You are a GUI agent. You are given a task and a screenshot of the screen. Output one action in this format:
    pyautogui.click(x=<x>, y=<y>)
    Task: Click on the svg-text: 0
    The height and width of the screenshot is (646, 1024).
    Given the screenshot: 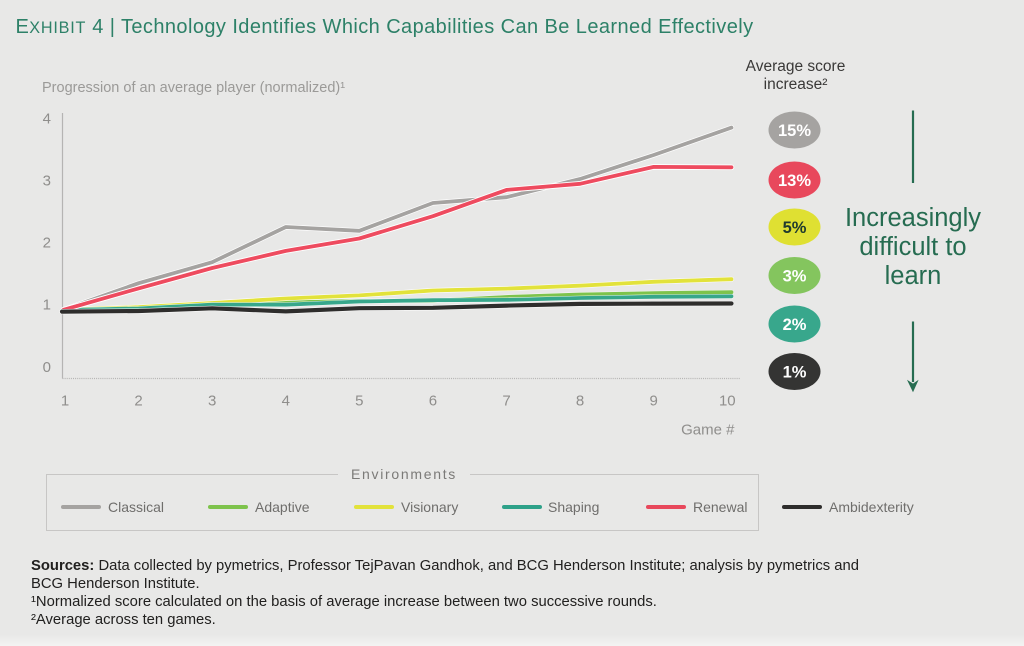 What is the action you would take?
    pyautogui.click(x=47, y=367)
    